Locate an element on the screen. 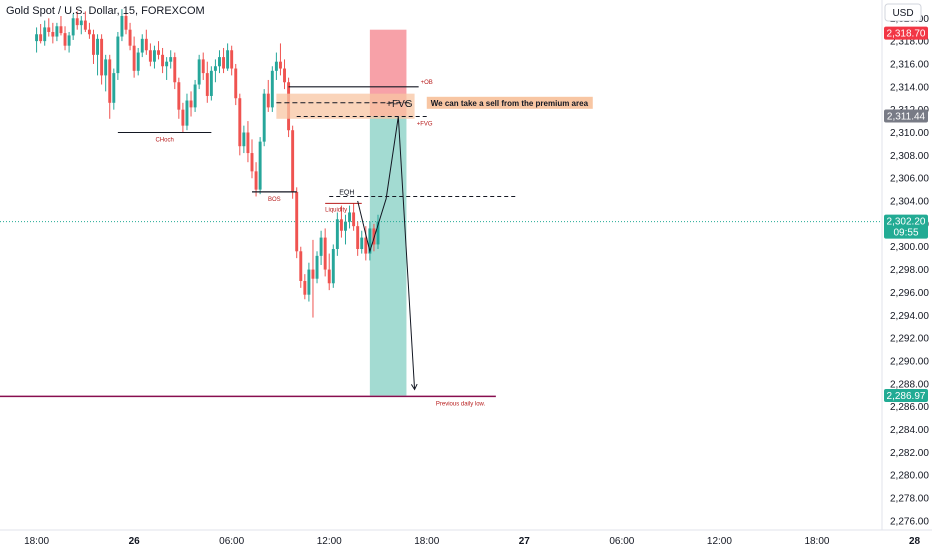 Image resolution: width=932 pixels, height=550 pixels. price-tick-label: 2,314.00 is located at coordinates (909, 87).